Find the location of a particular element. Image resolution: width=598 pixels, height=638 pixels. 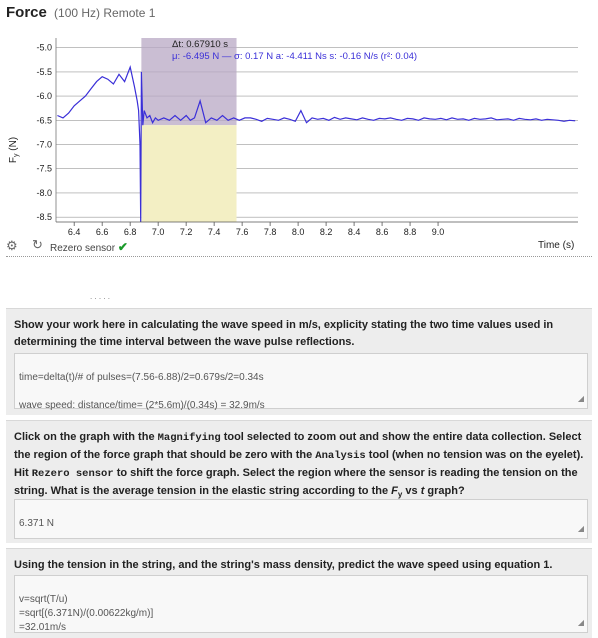

check-icon: ✔ is located at coordinates (122, 247).